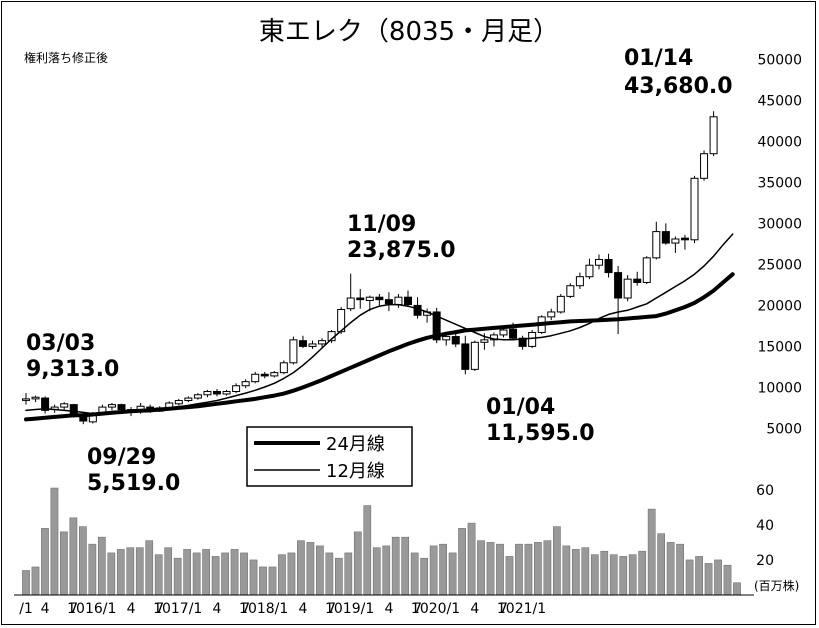 The width and height of the screenshot is (819, 628). Describe the element at coordinates (217, 609) in the screenshot. I see `time-tick-label: 4` at that location.